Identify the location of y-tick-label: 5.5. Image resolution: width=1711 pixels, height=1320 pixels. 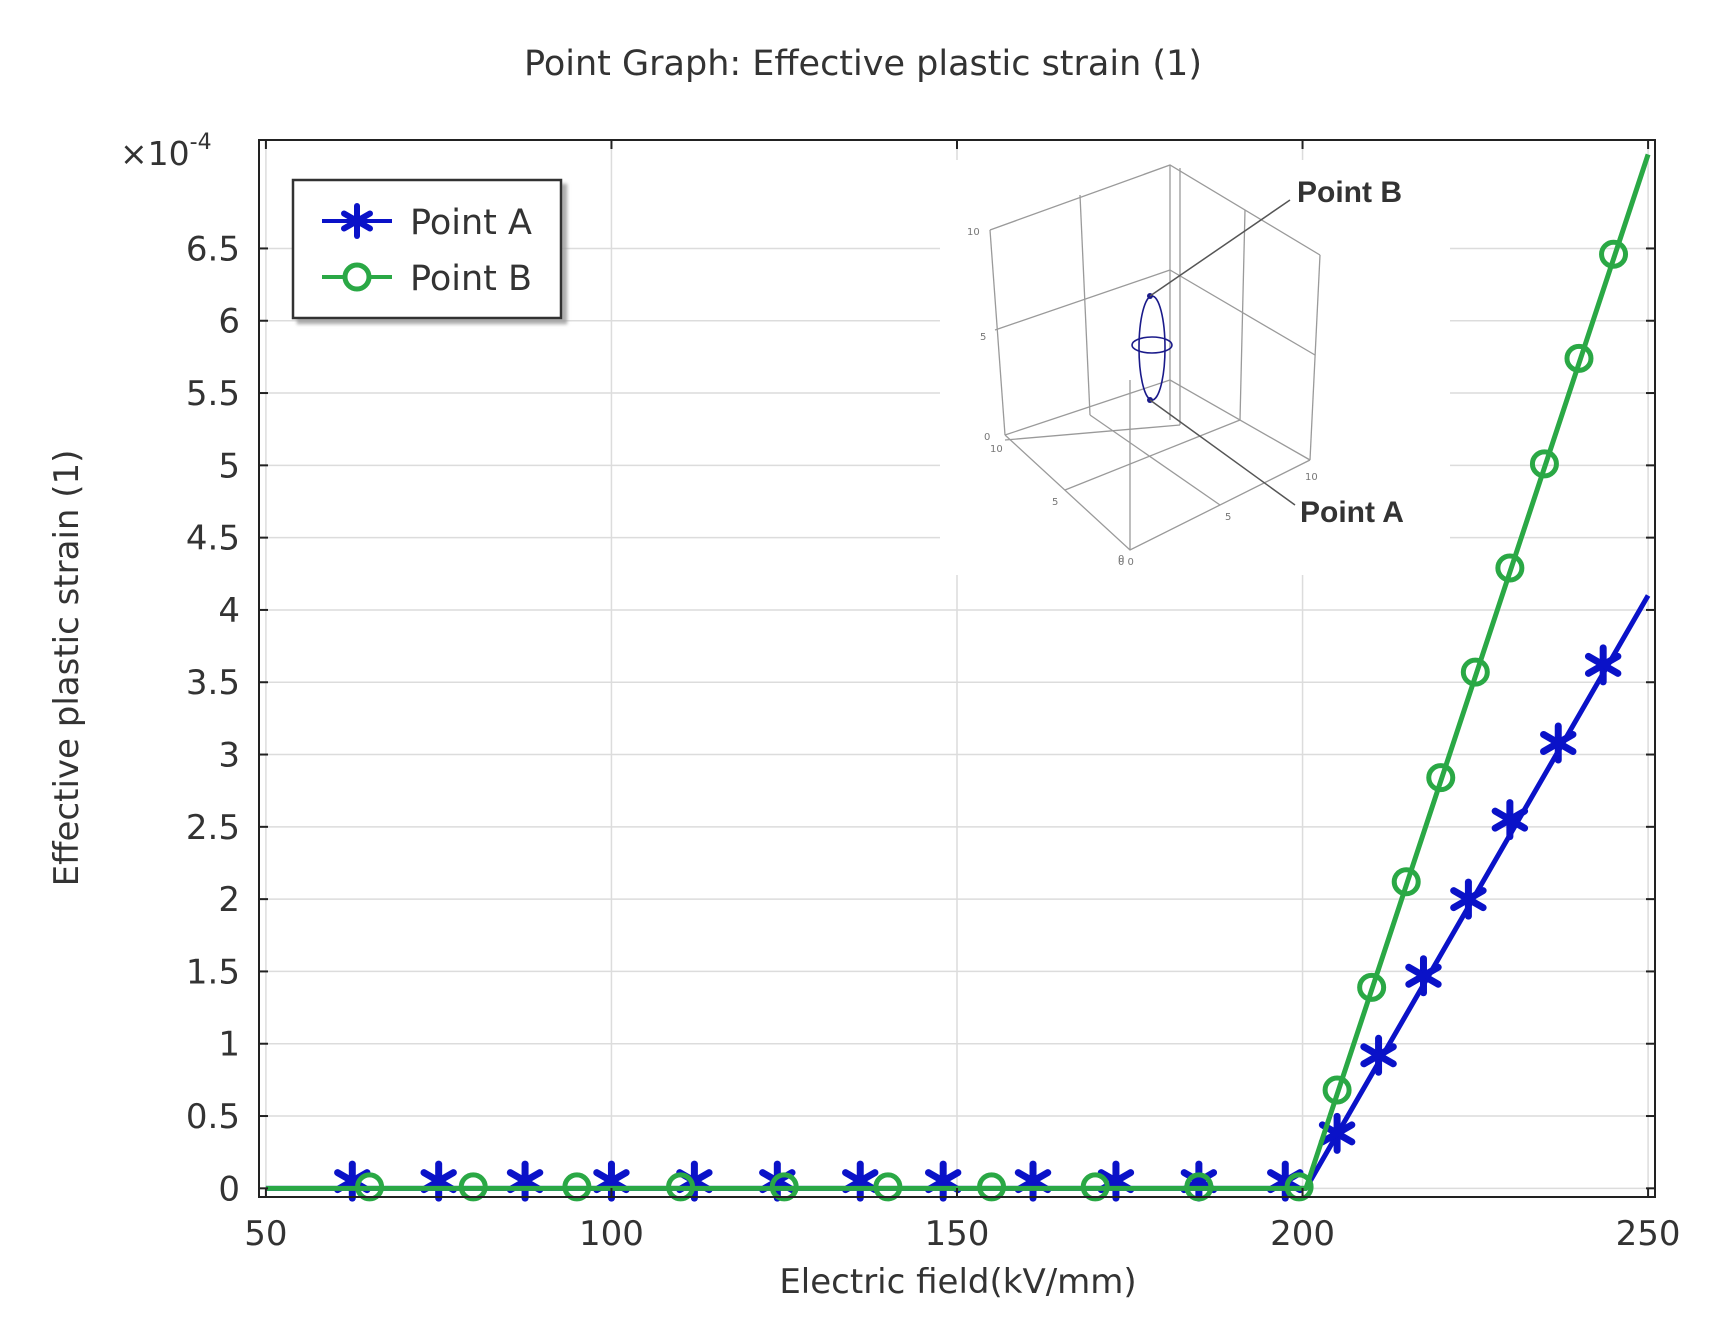
(213, 394).